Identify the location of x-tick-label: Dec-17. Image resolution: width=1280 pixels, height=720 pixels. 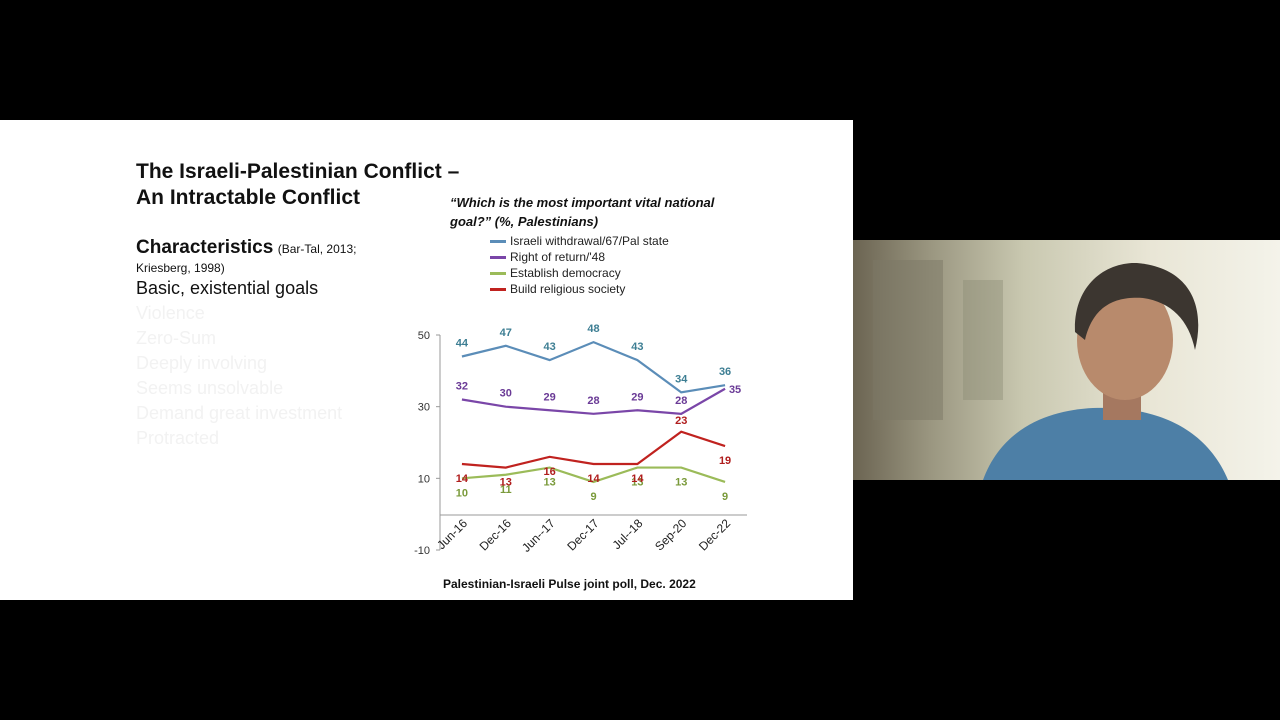
(582, 534).